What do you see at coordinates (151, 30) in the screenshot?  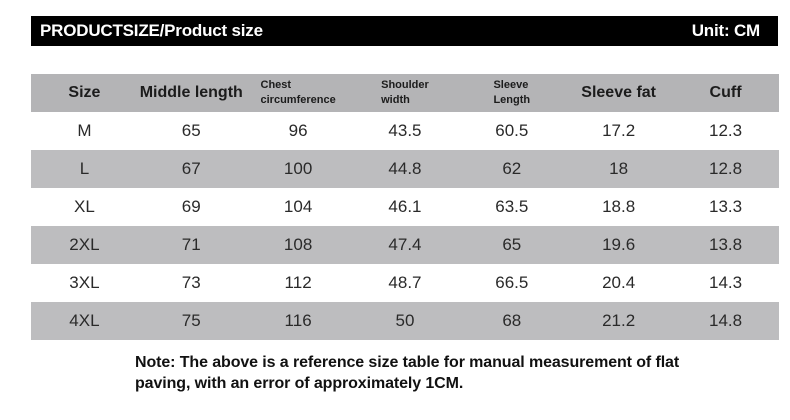 I see `page-title: PRODUCTSIZE/Product size` at bounding box center [151, 30].